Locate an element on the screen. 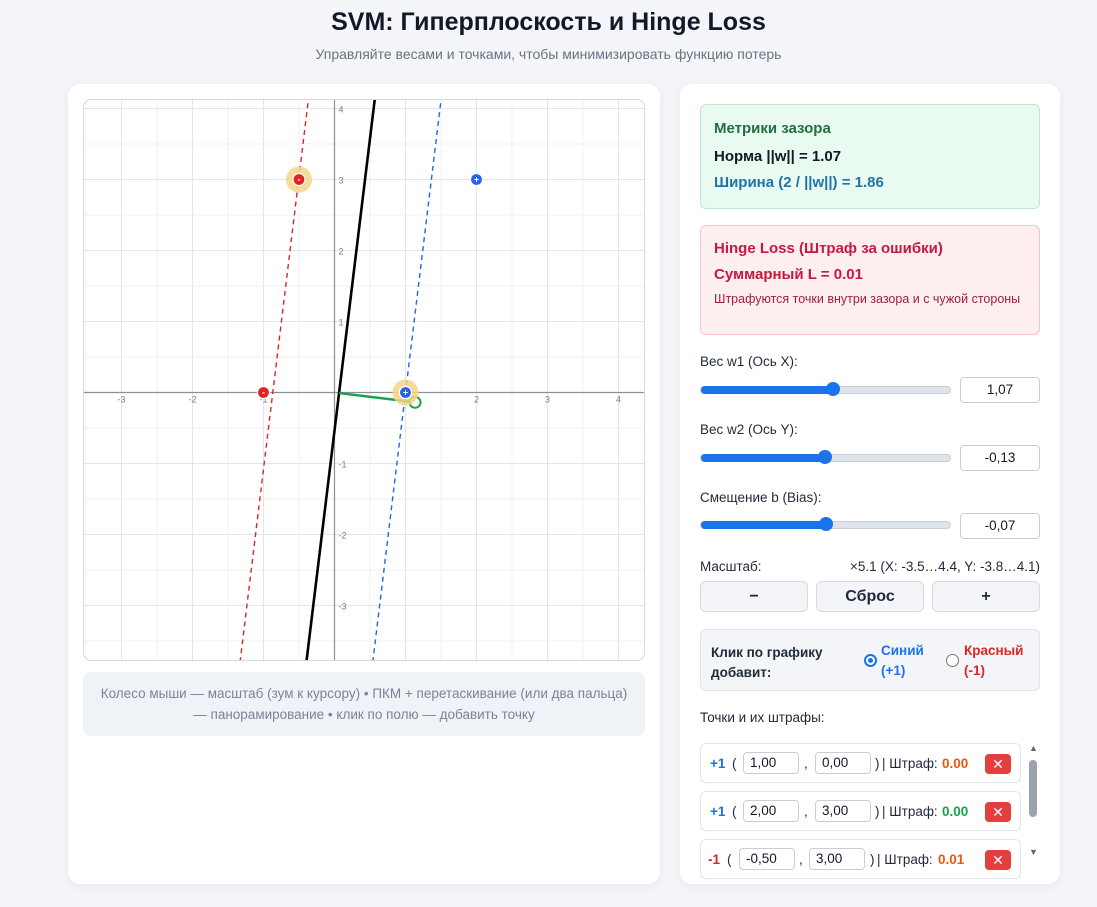 The width and height of the screenshot is (1097, 907). scroll-thumb is located at coordinates (1033, 788).